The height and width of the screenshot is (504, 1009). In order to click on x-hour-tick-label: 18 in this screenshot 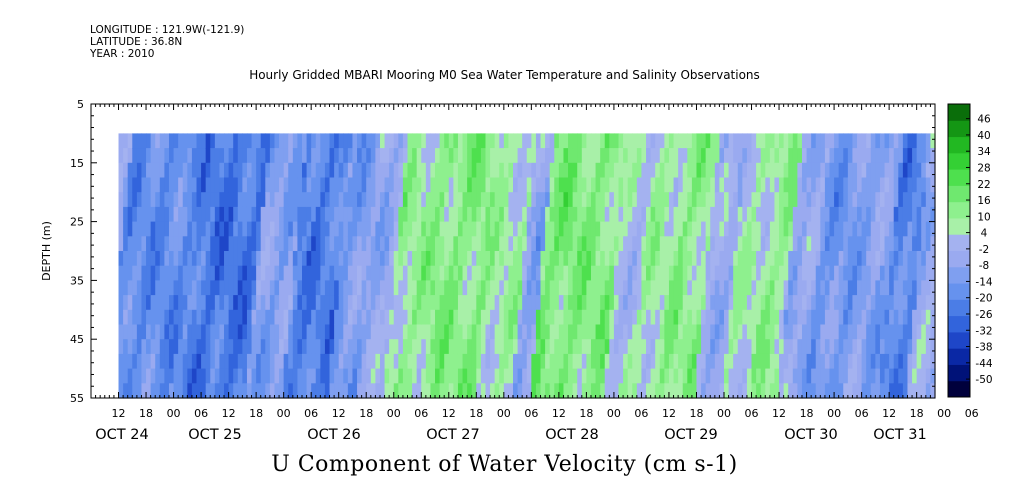, I will do `click(476, 413)`.